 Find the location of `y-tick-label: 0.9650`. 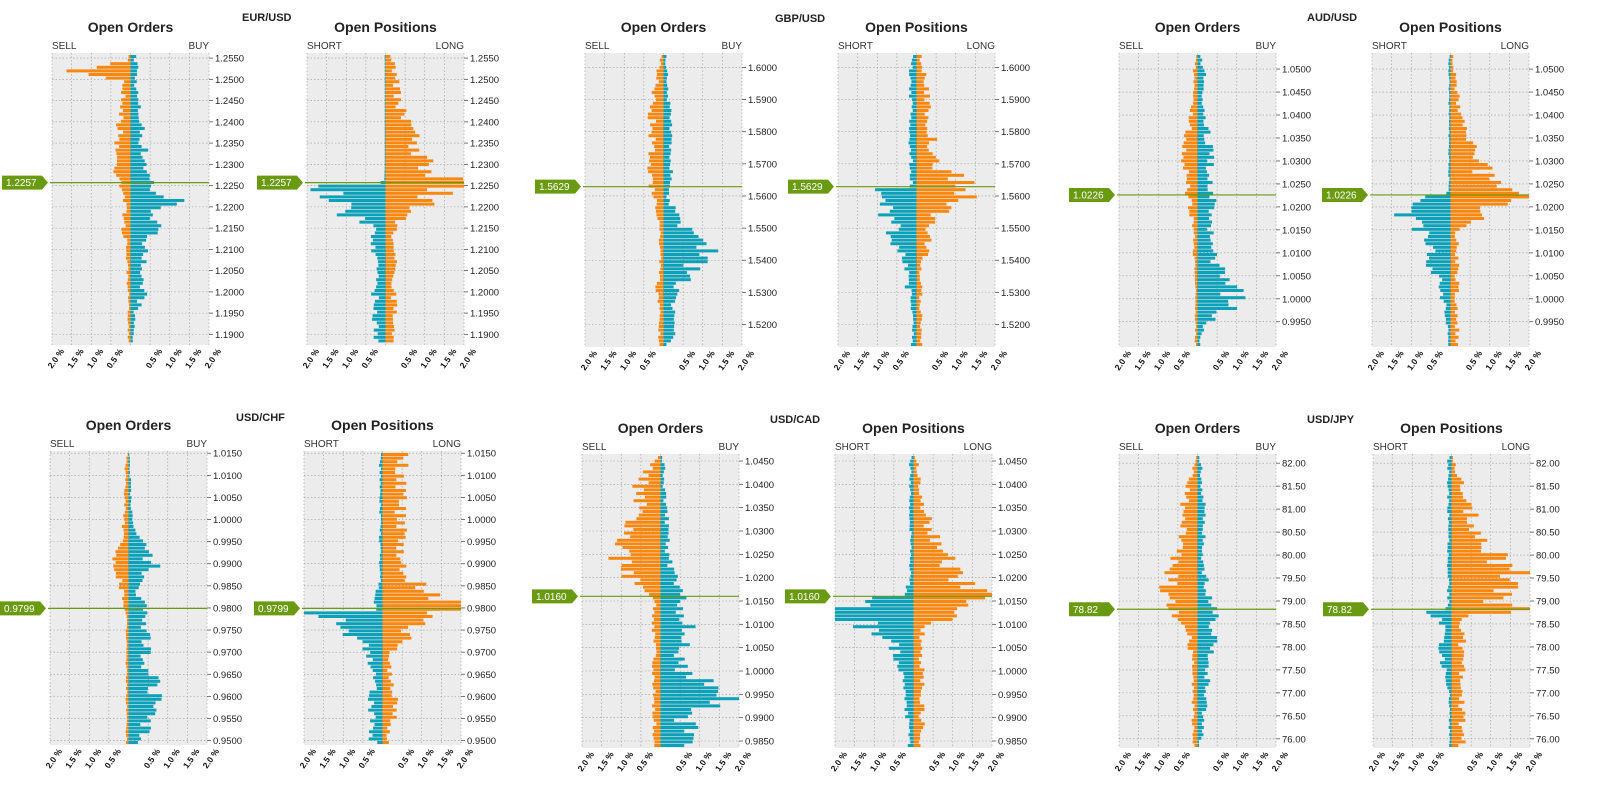

y-tick-label: 0.9650 is located at coordinates (227, 675).